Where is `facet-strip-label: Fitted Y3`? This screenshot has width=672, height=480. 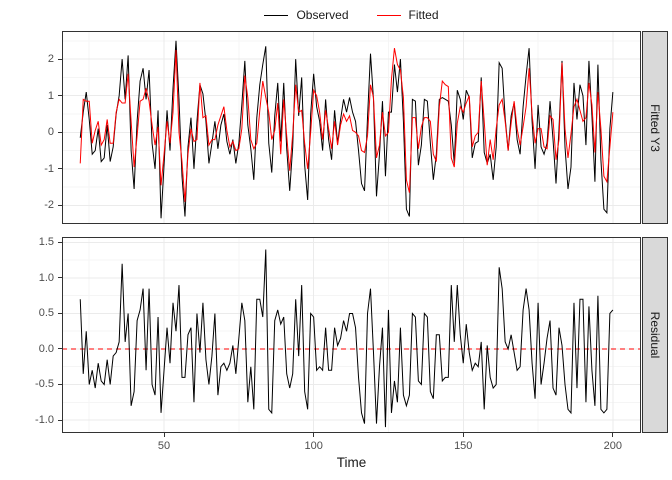
facet-strip-label: Fitted Y3 is located at coordinates (655, 127).